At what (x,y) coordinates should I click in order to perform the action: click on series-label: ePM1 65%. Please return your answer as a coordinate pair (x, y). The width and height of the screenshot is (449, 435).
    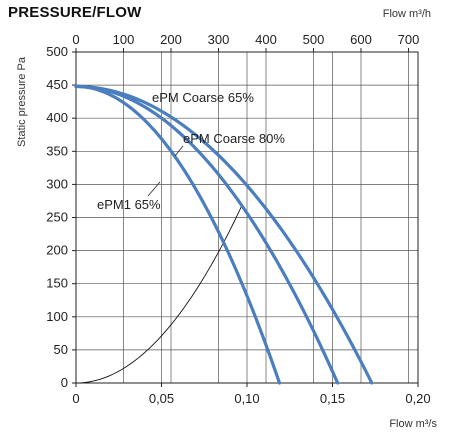
    Looking at the image, I should click on (129, 204).